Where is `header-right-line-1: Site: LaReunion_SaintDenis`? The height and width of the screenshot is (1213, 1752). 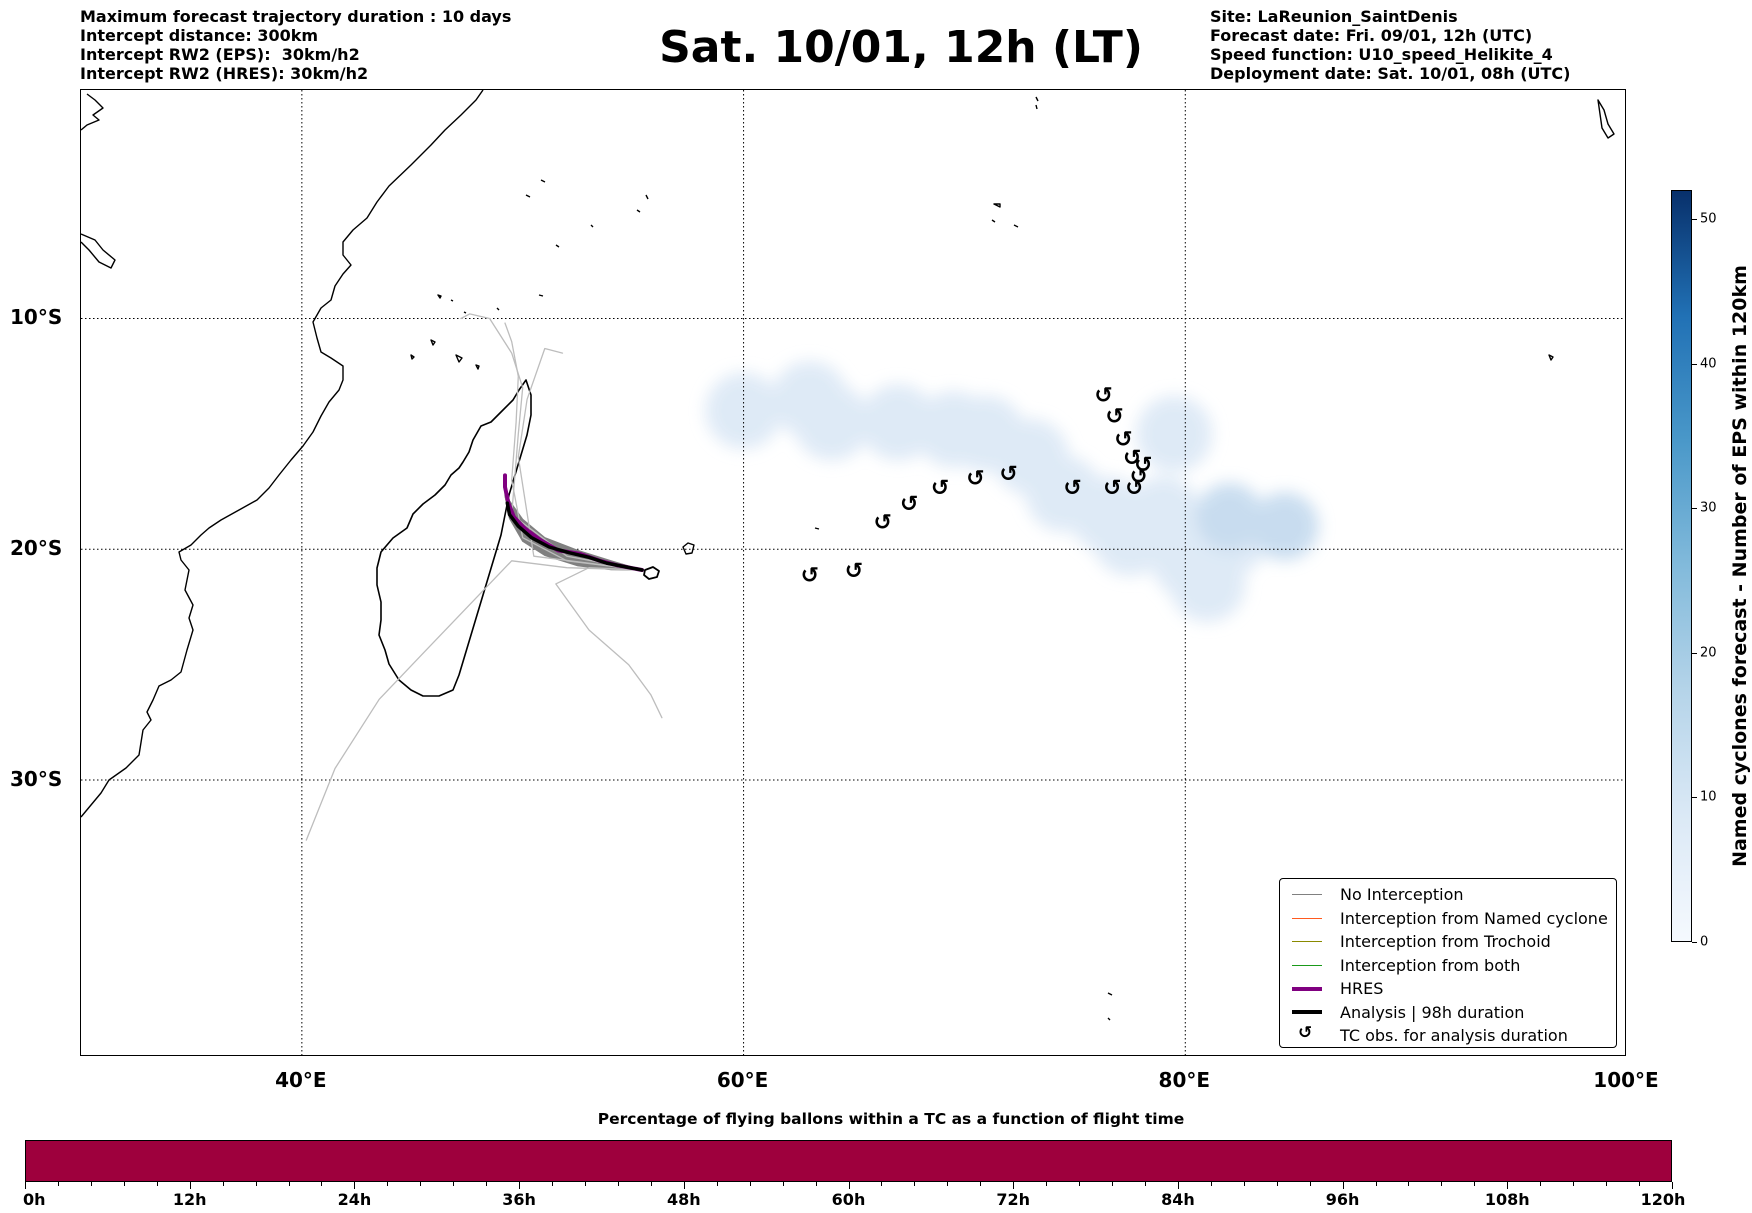 header-right-line-1: Site: LaReunion_SaintDenis is located at coordinates (1334, 16).